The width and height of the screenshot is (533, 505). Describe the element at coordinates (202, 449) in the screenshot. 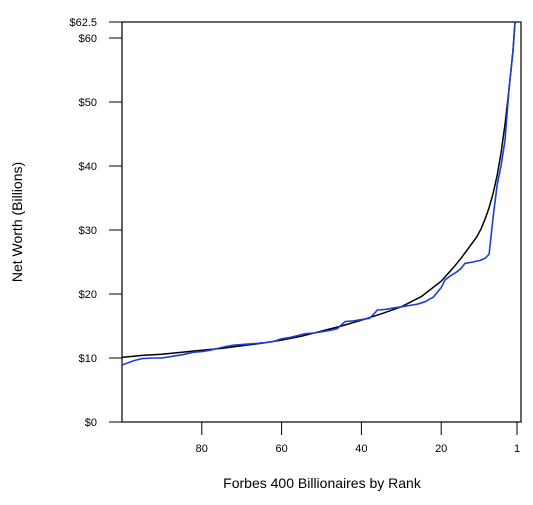

I see `x-tick-label-0: 80` at that location.